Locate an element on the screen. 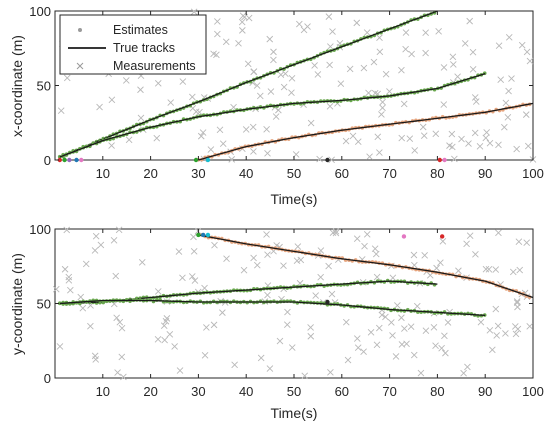 Image resolution: width=550 pixels, height=428 pixels. track is located at coordinates (272, 307).